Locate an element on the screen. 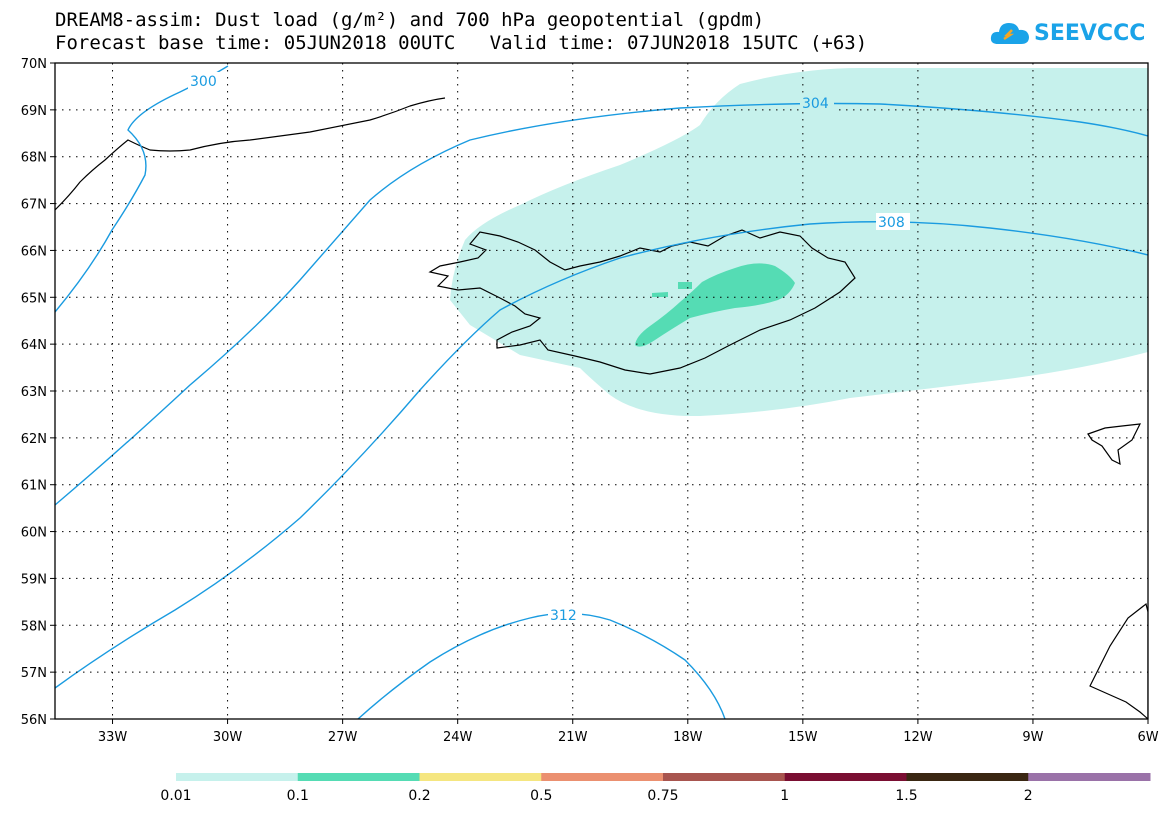  contour-label-300: 300 is located at coordinates (203, 82).